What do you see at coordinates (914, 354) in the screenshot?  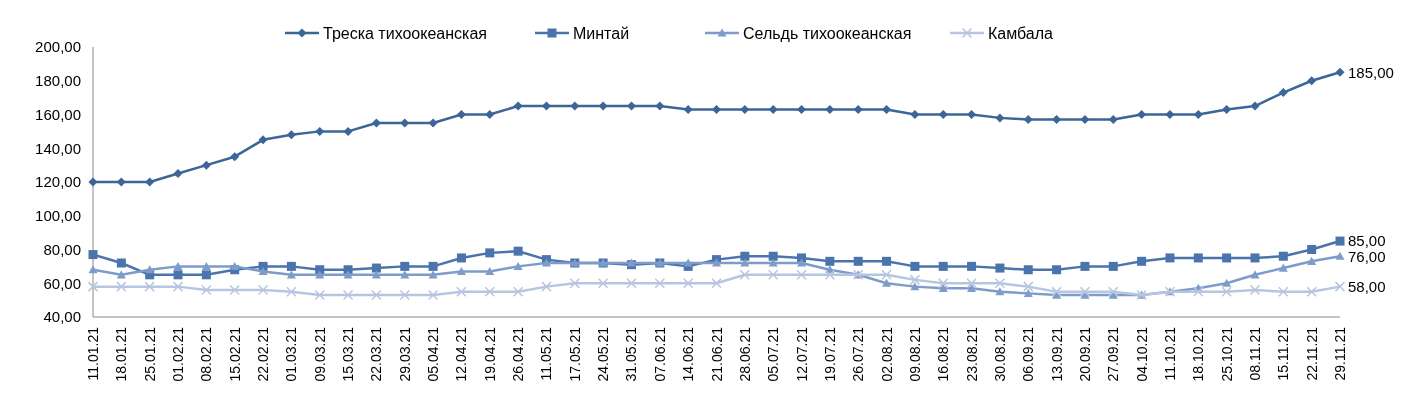 I see `x-tick-label: 09.08.21` at bounding box center [914, 354].